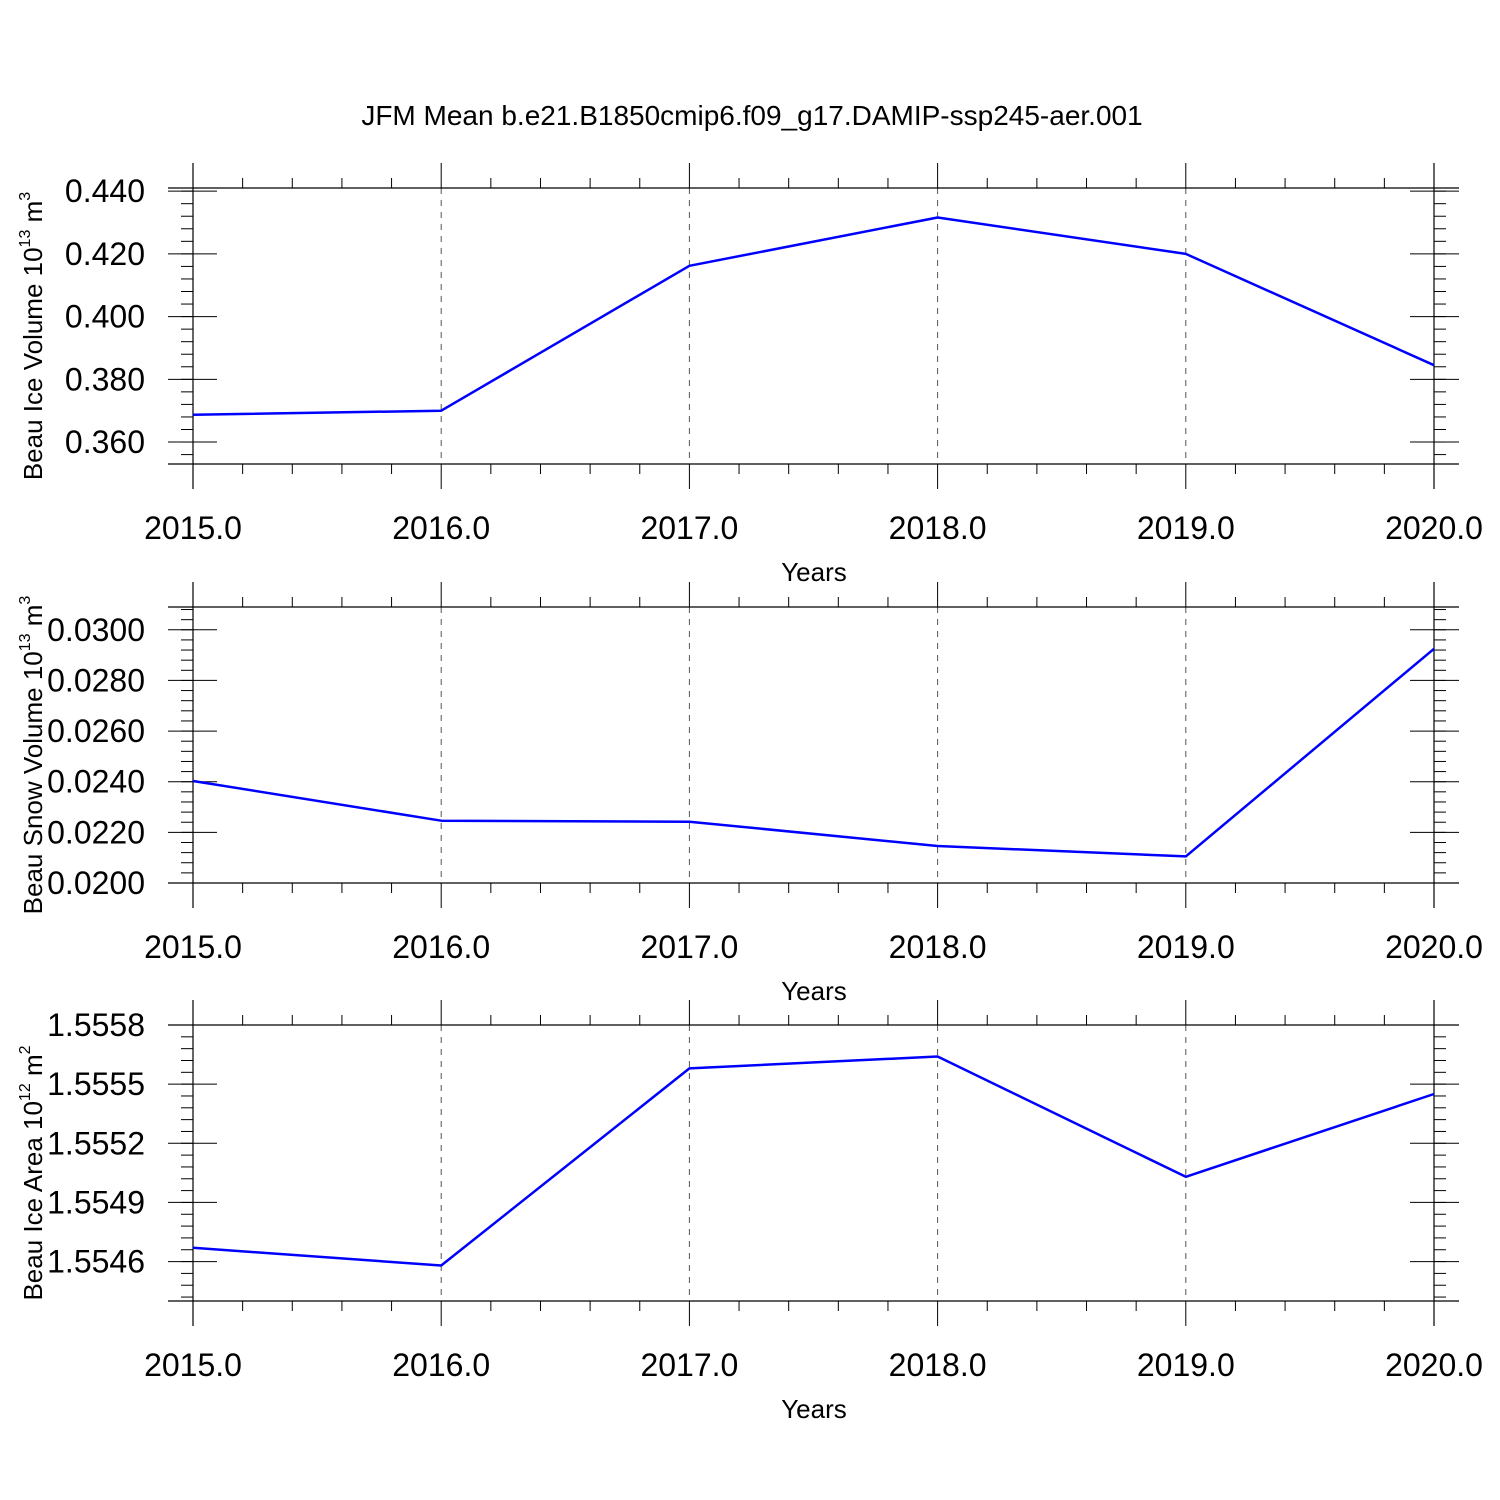  What do you see at coordinates (105, 379) in the screenshot?
I see `y-tick-label: 0.380` at bounding box center [105, 379].